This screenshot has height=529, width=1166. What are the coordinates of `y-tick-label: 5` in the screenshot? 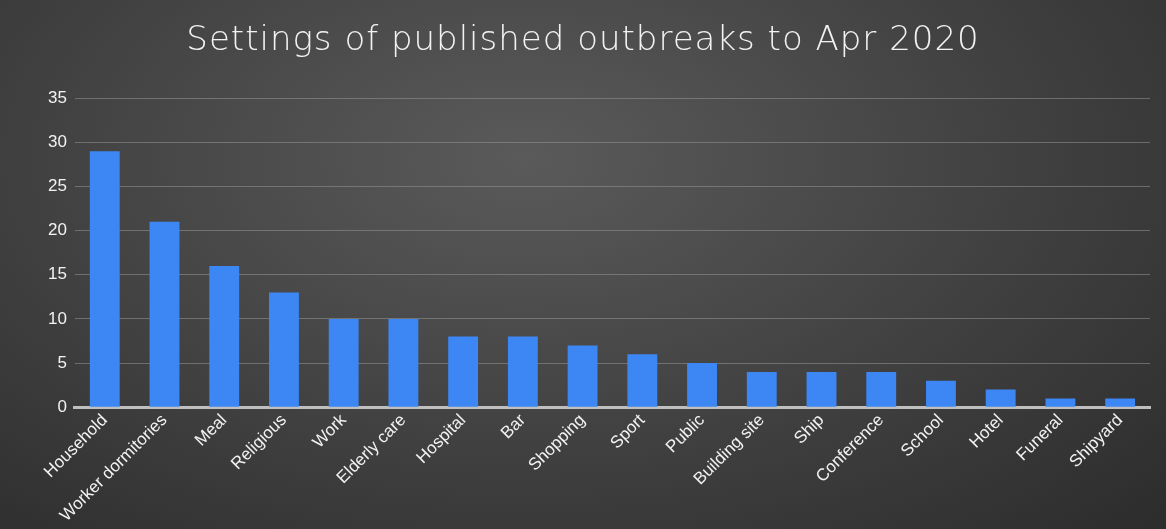 It's located at (62, 362).